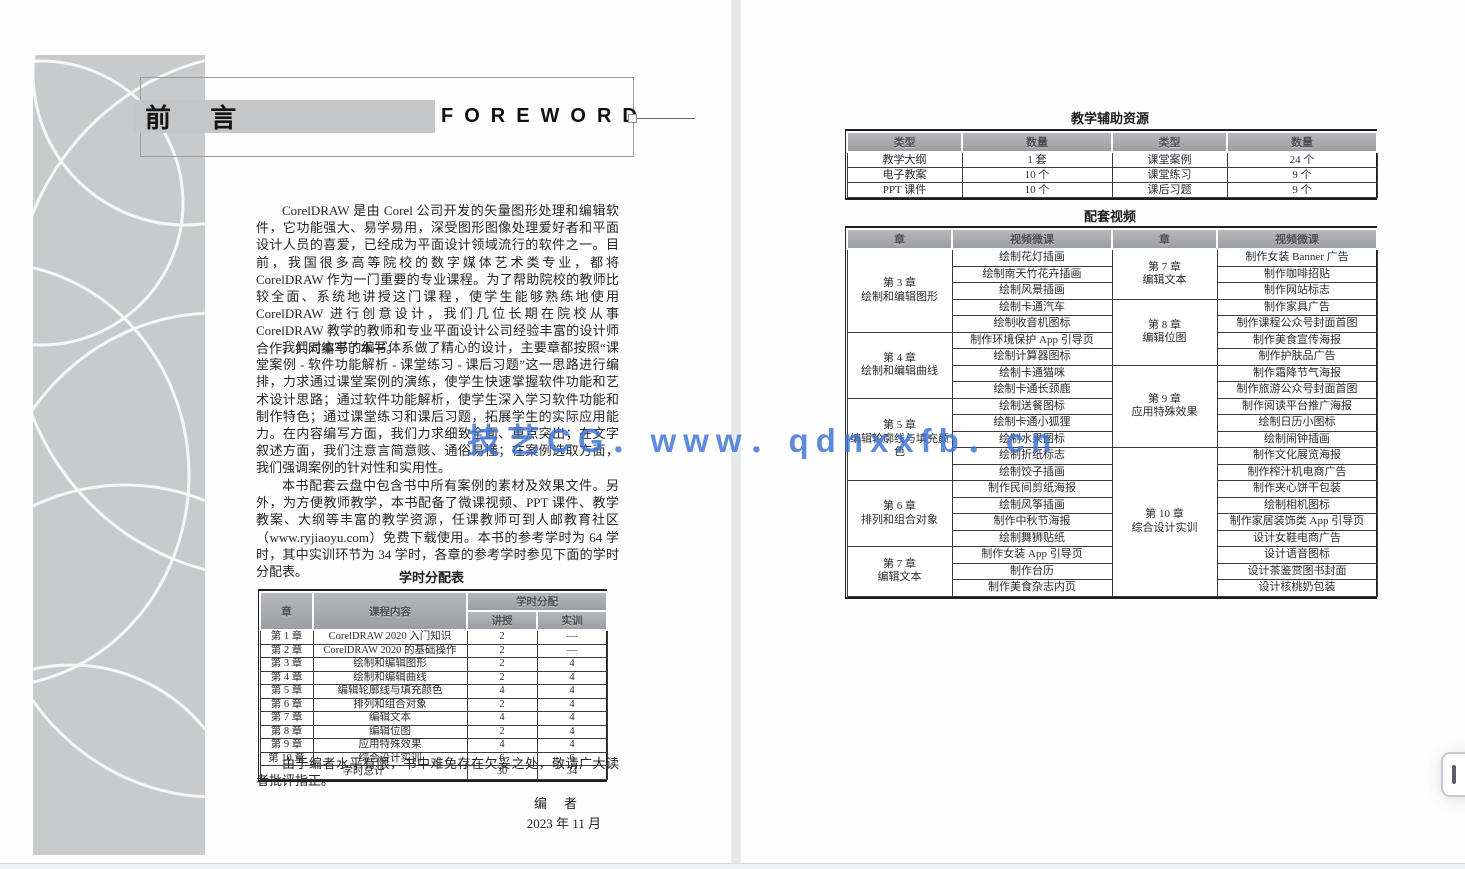 Image resolution: width=1465 pixels, height=869 pixels. What do you see at coordinates (736, 431) in the screenshot?
I see `page-gutter` at bounding box center [736, 431].